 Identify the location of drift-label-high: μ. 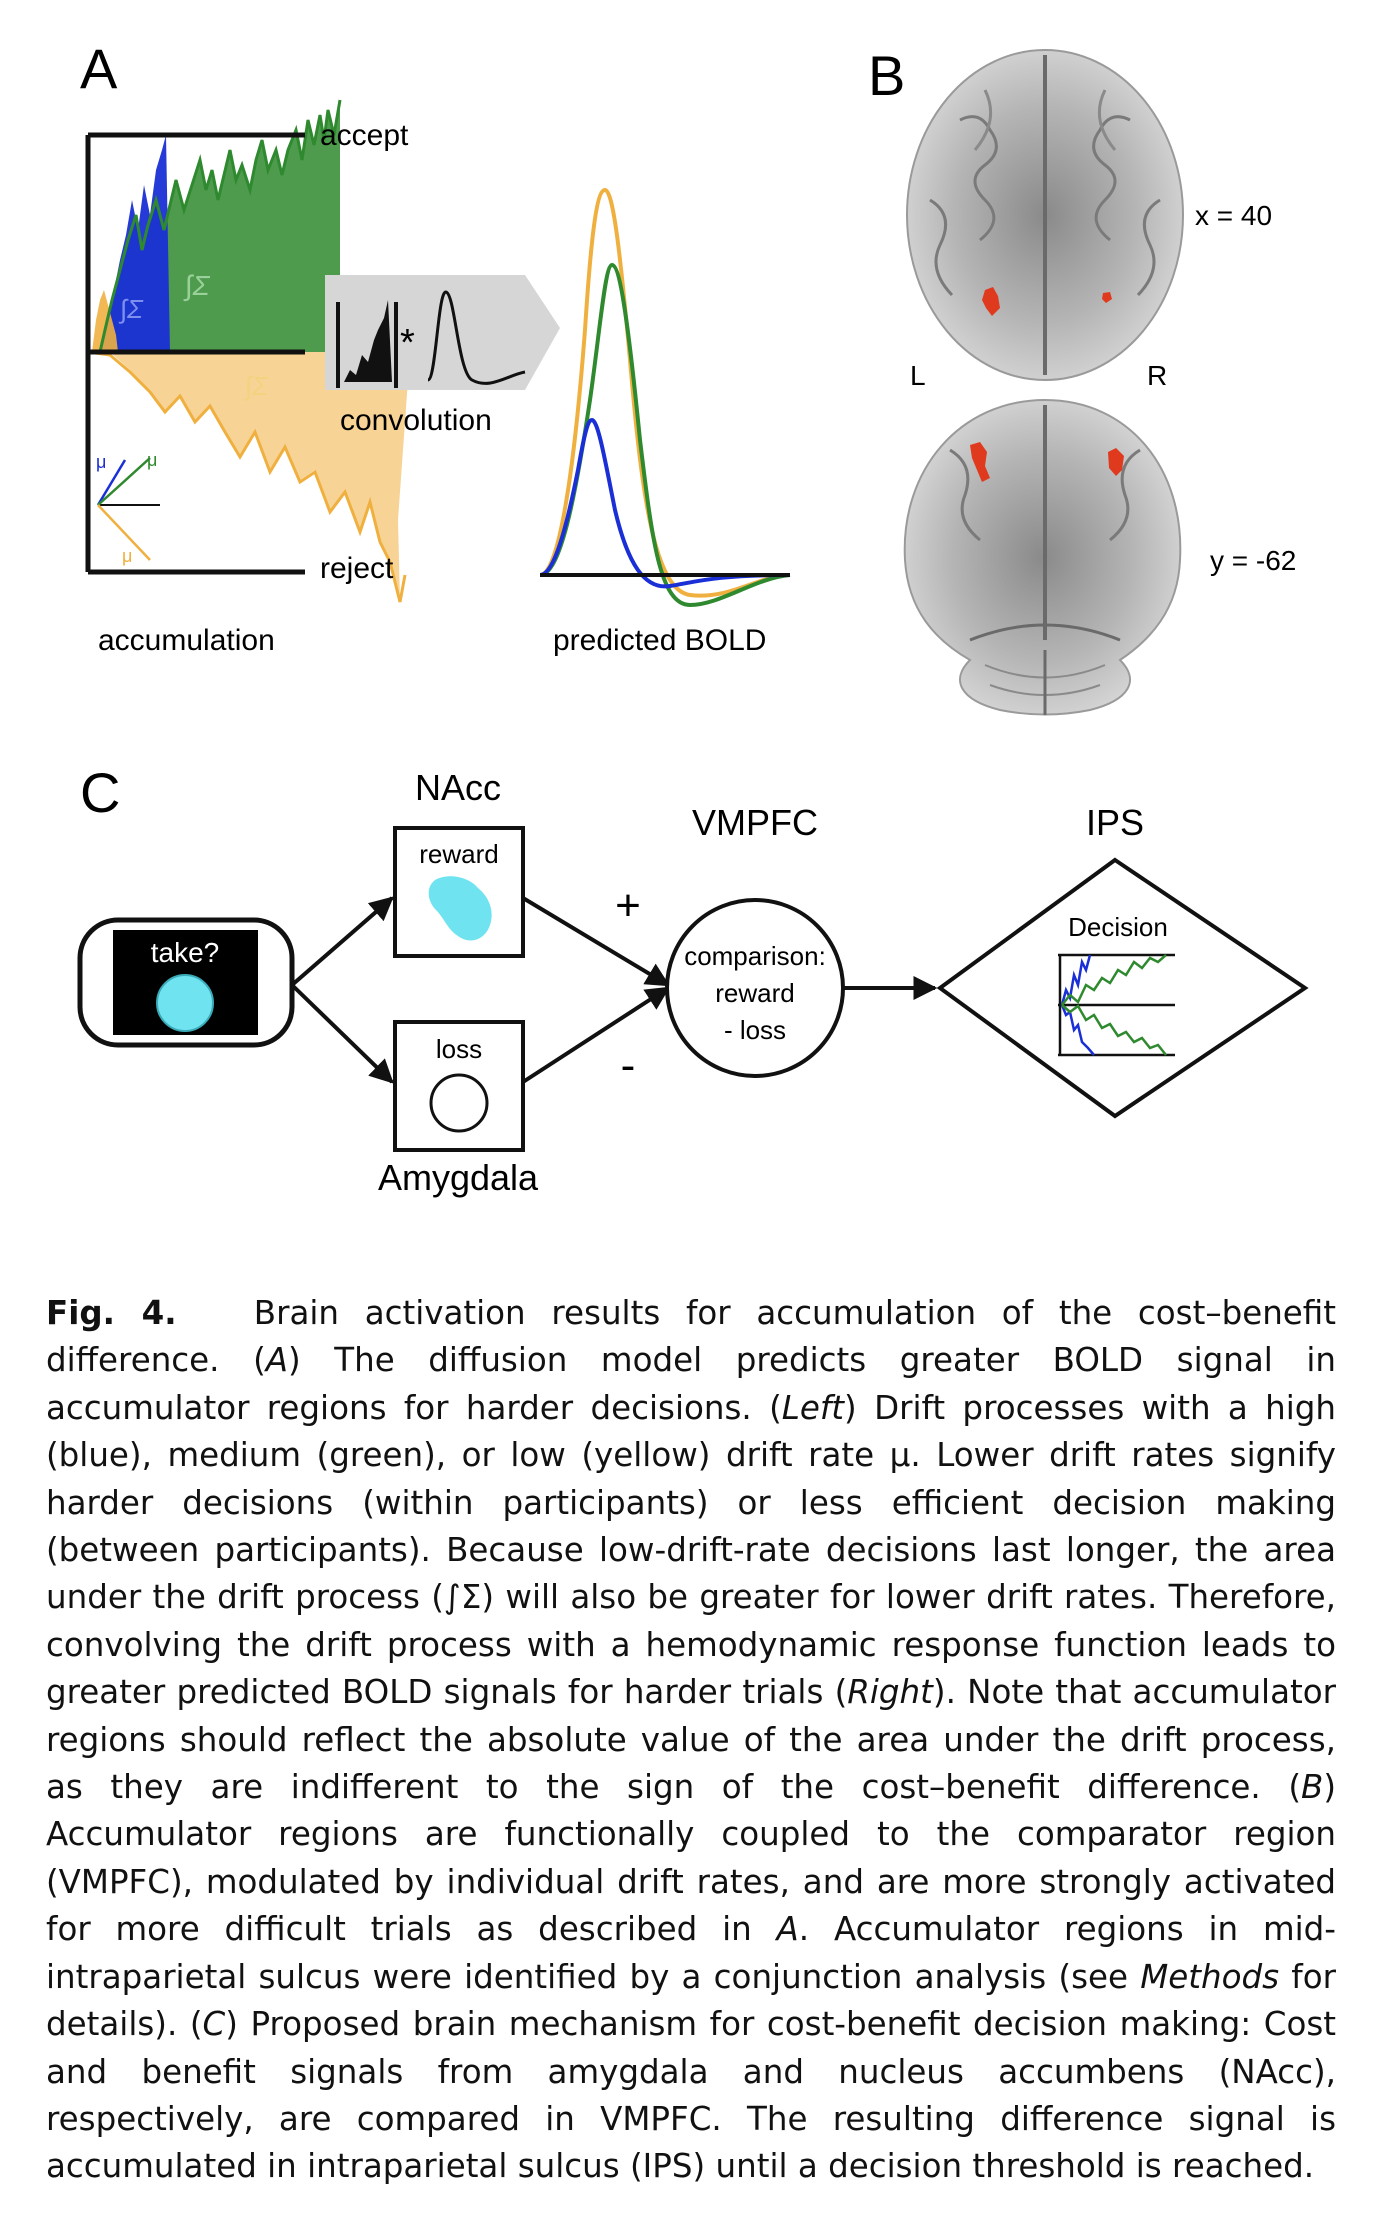
(101, 462).